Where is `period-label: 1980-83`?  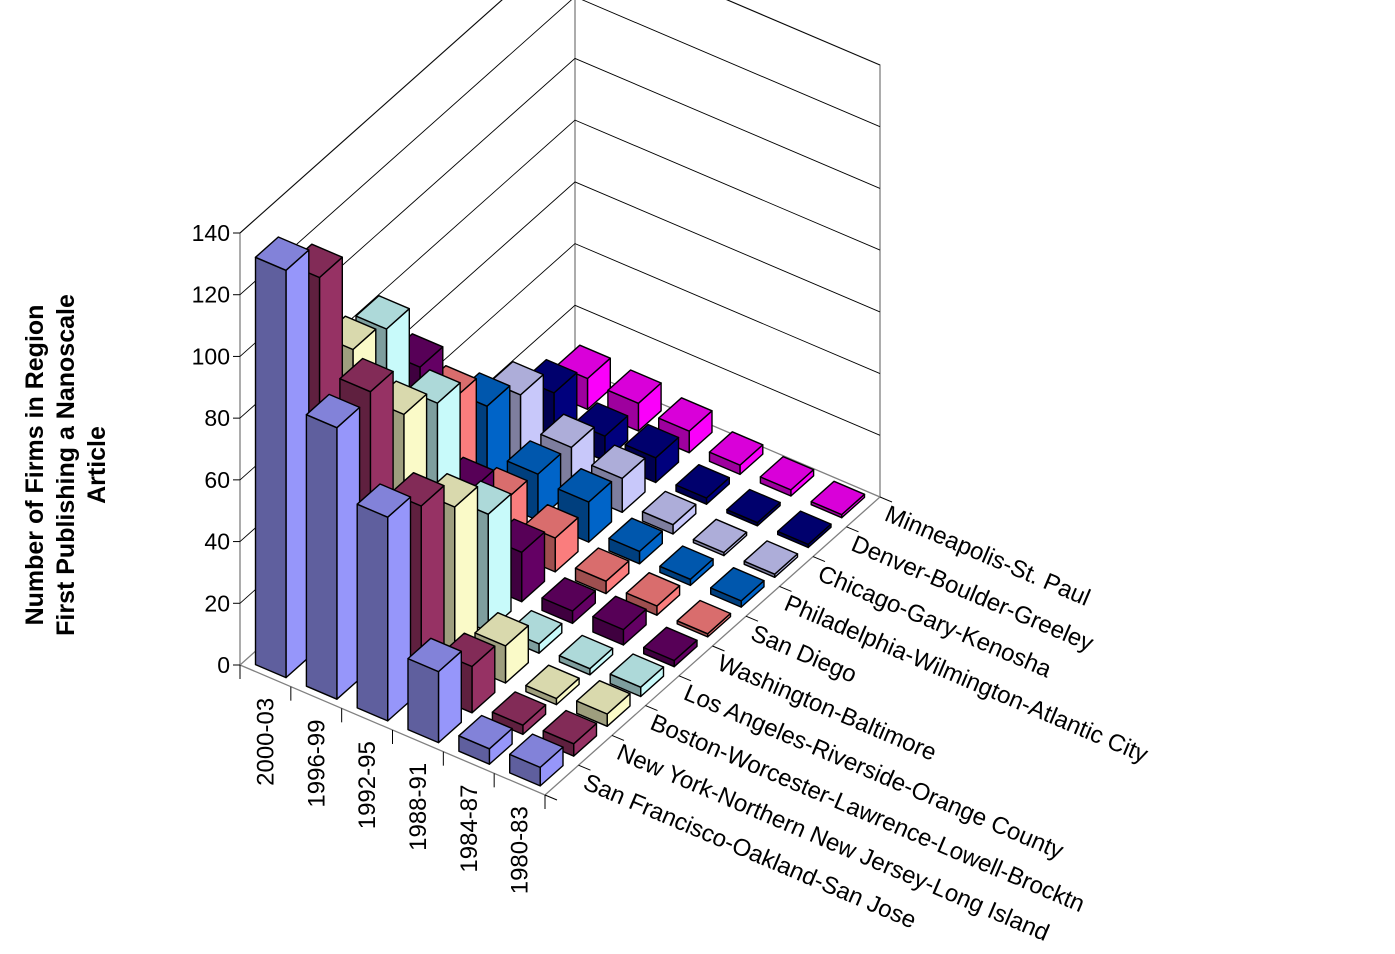
period-label: 1980-83 is located at coordinates (520, 850).